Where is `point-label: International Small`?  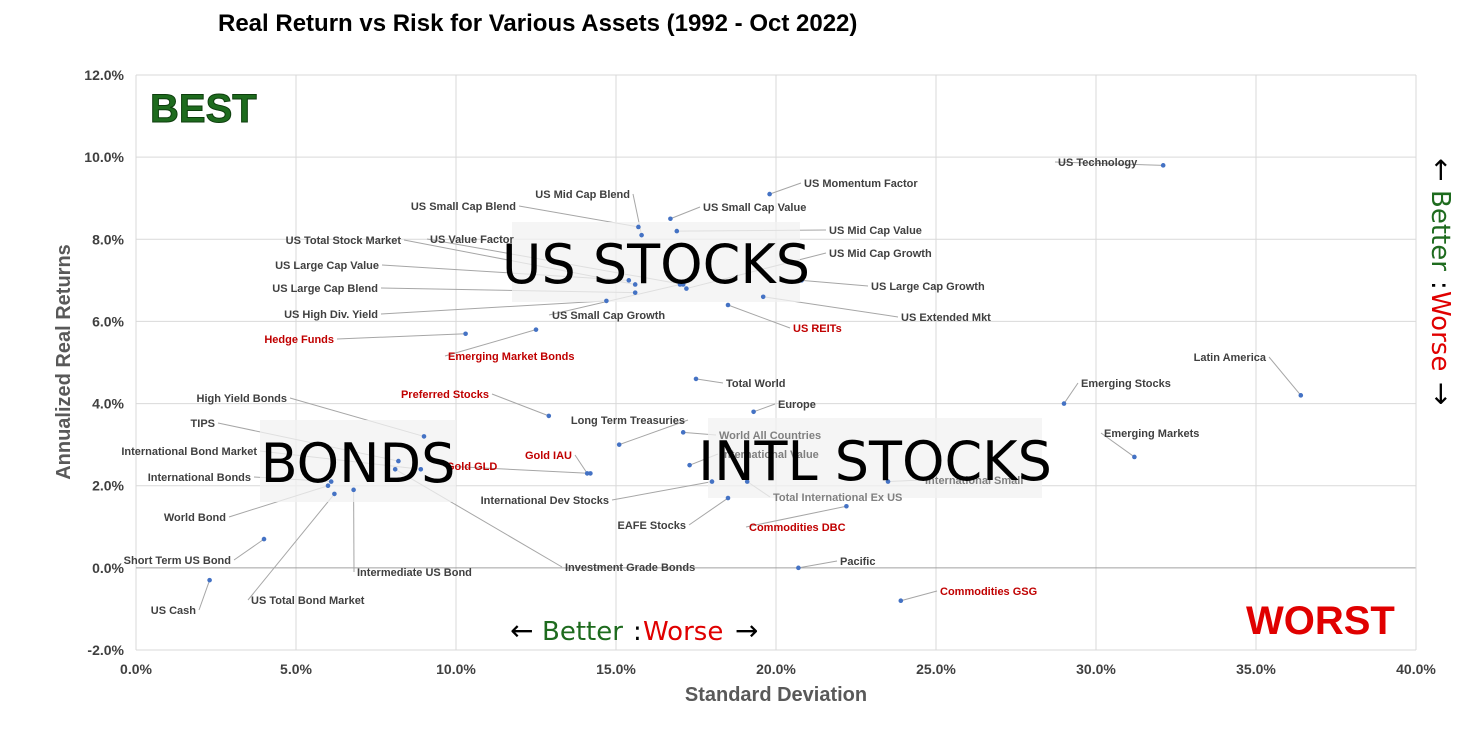
point-label: International Small is located at coordinates (974, 481).